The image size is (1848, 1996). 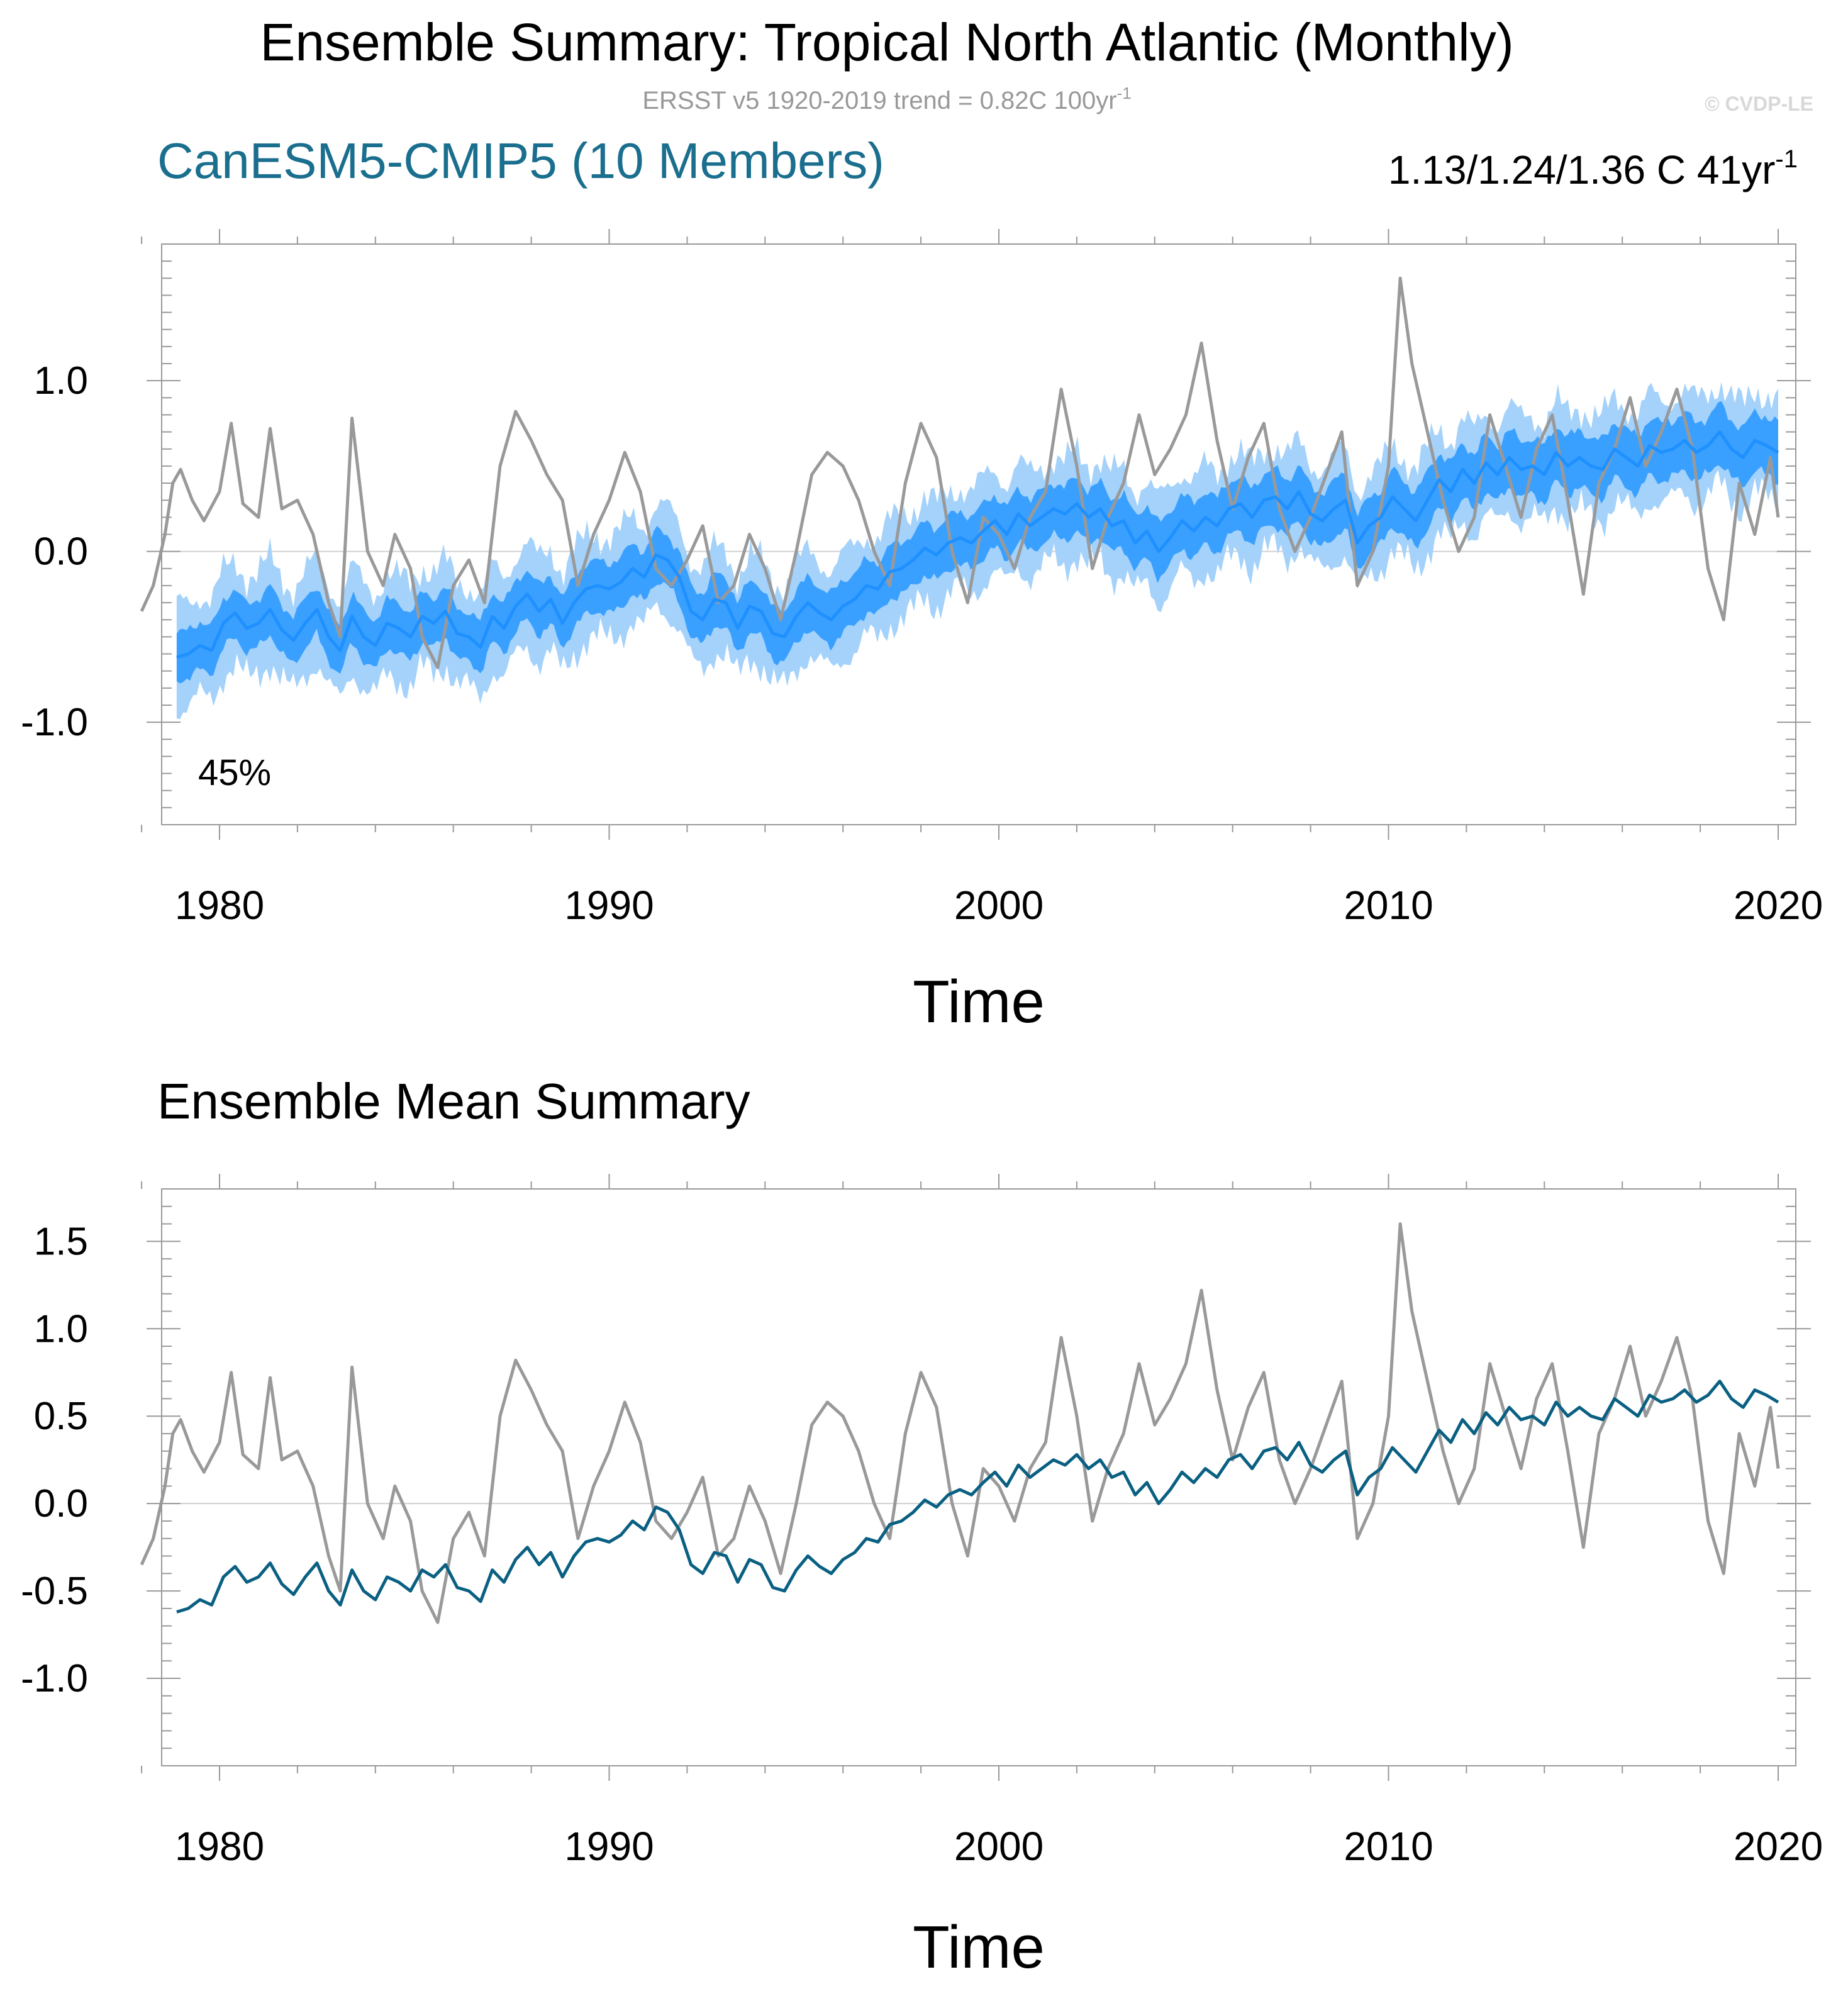 I want to click on obs-trend-text: ERSST v5 1920-2019 trend = 0.82C 100yr, so click(x=879, y=100).